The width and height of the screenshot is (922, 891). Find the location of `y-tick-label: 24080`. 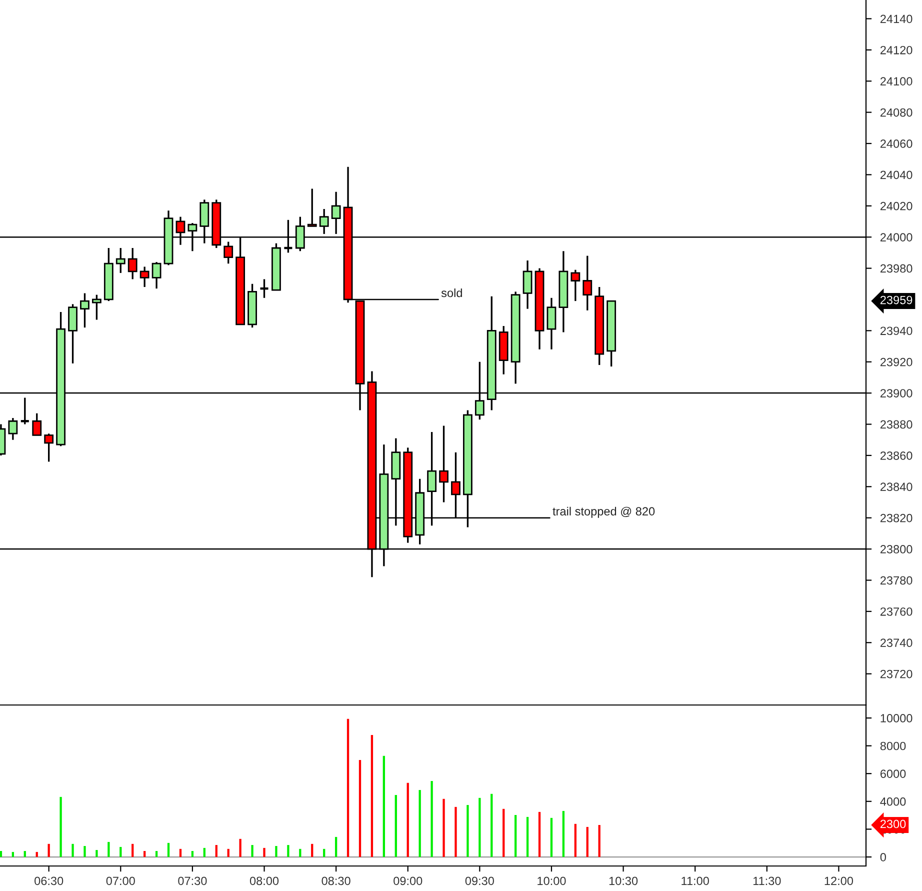

y-tick-label: 24080 is located at coordinates (896, 112).